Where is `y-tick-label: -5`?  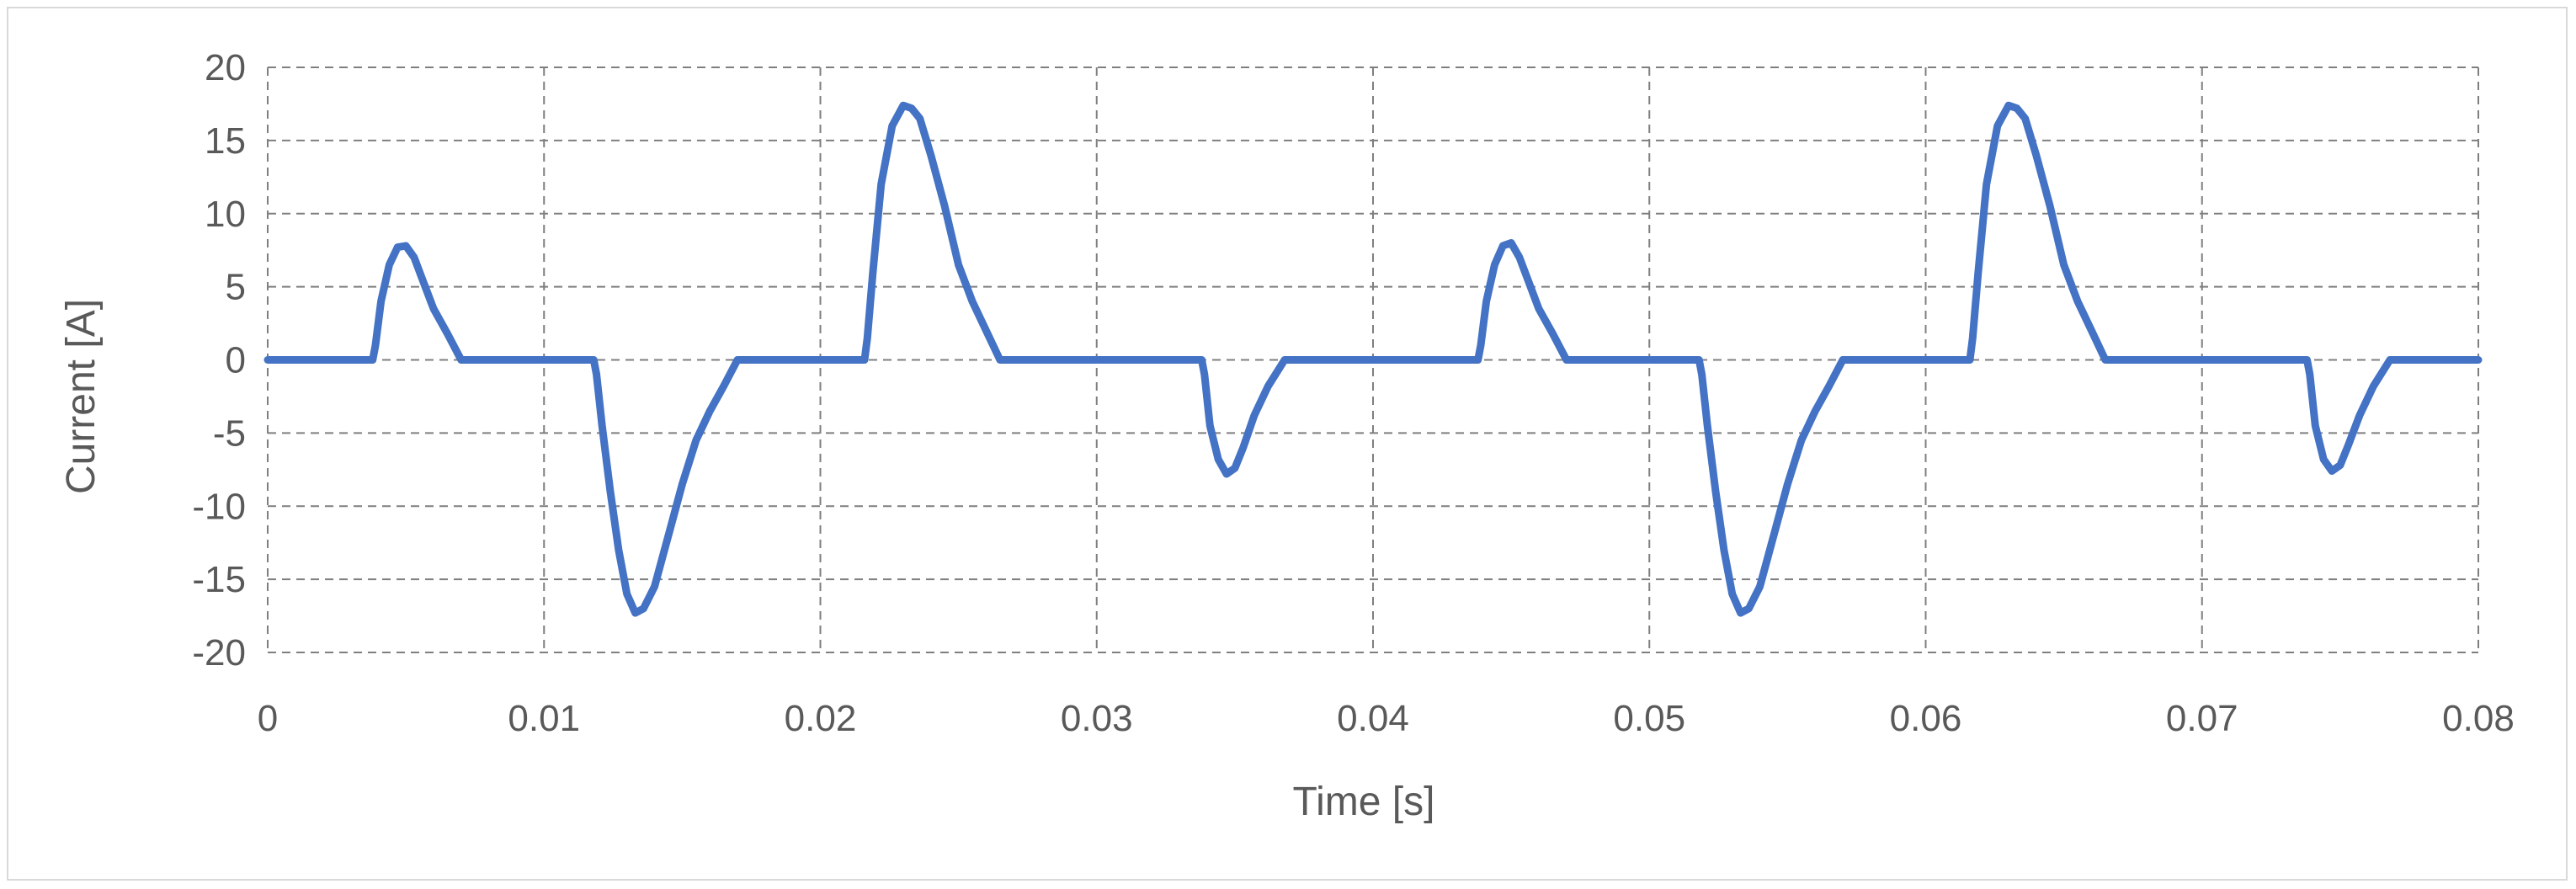 y-tick-label: -5 is located at coordinates (230, 433).